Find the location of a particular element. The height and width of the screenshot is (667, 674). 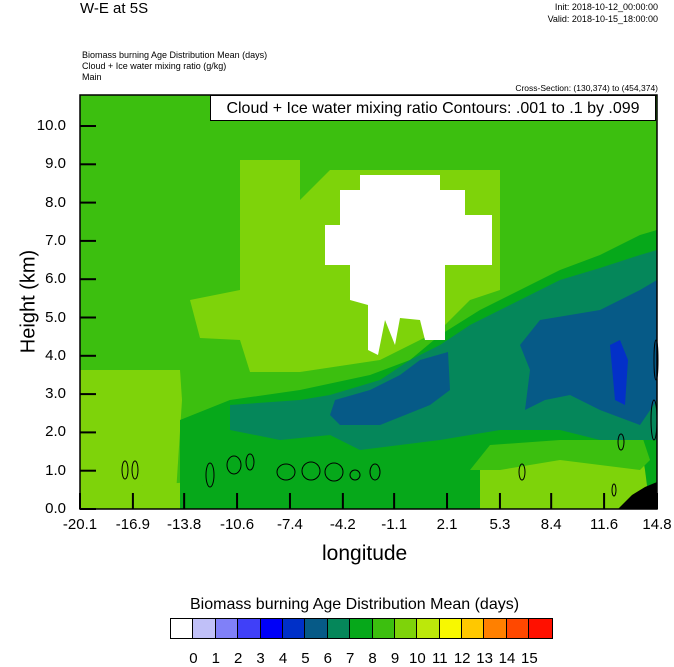

y-tick-label: 4.0 is located at coordinates (55, 355).